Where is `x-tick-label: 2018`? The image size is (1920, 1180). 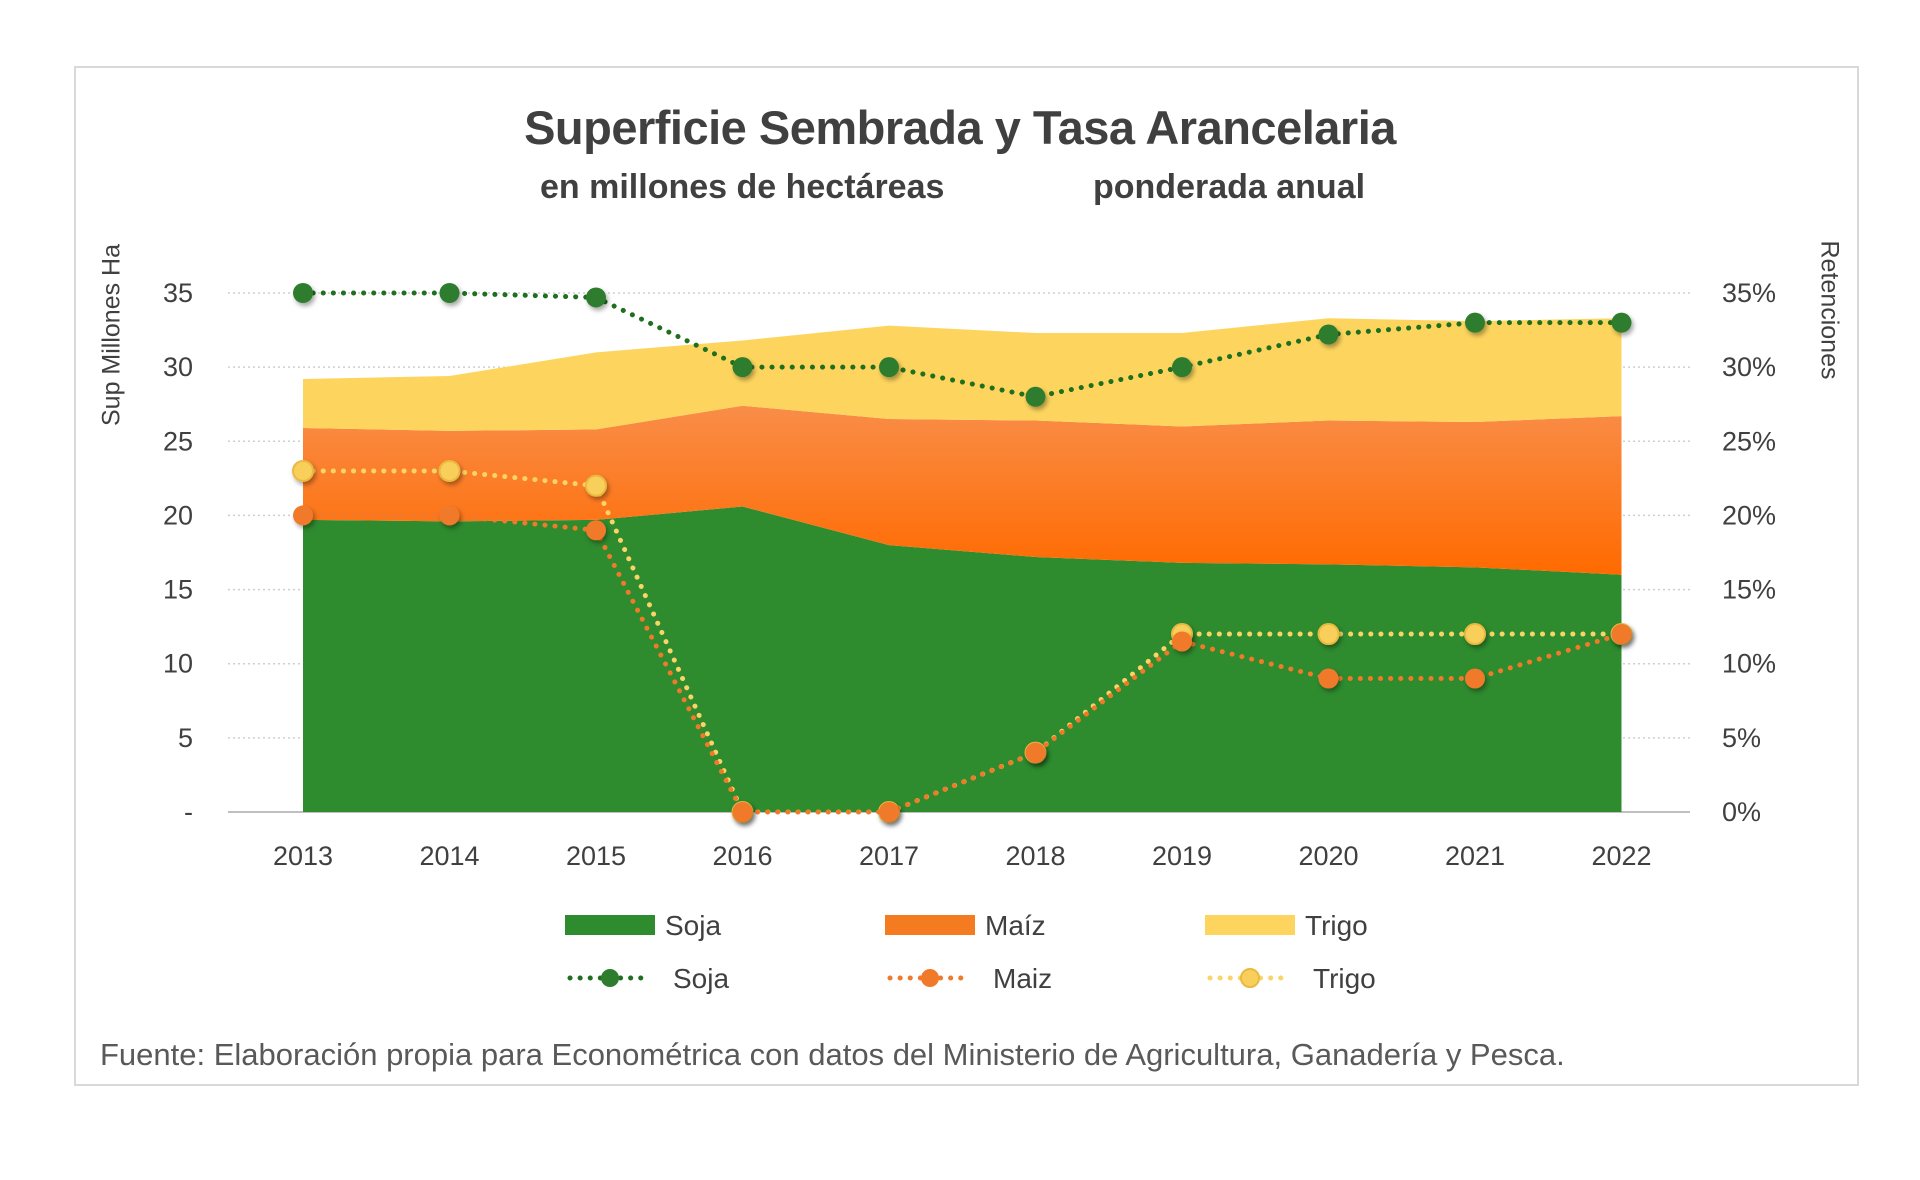 x-tick-label: 2018 is located at coordinates (1035, 856).